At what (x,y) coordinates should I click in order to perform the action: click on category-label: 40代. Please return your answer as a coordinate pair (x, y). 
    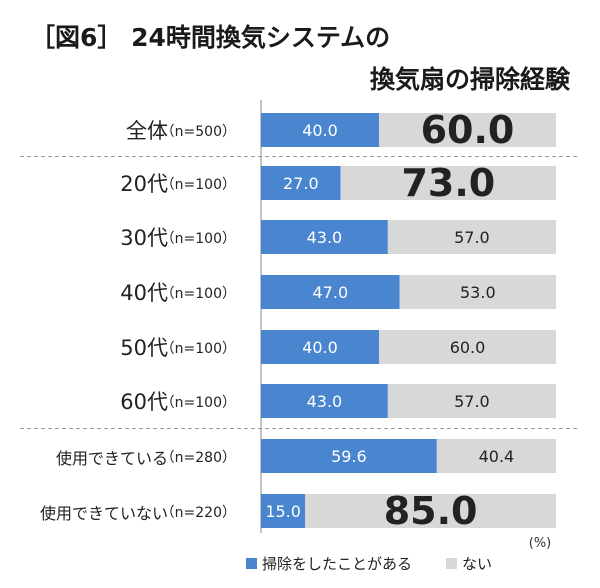
    Looking at the image, I should click on (144, 293).